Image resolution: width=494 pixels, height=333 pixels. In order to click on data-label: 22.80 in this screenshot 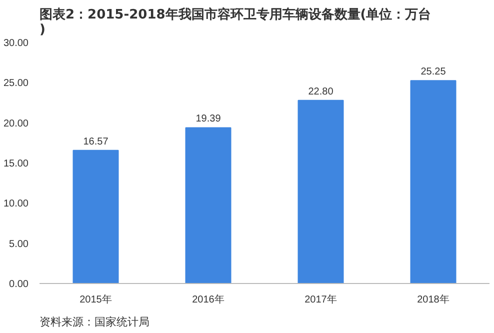, I will do `click(321, 92)`.